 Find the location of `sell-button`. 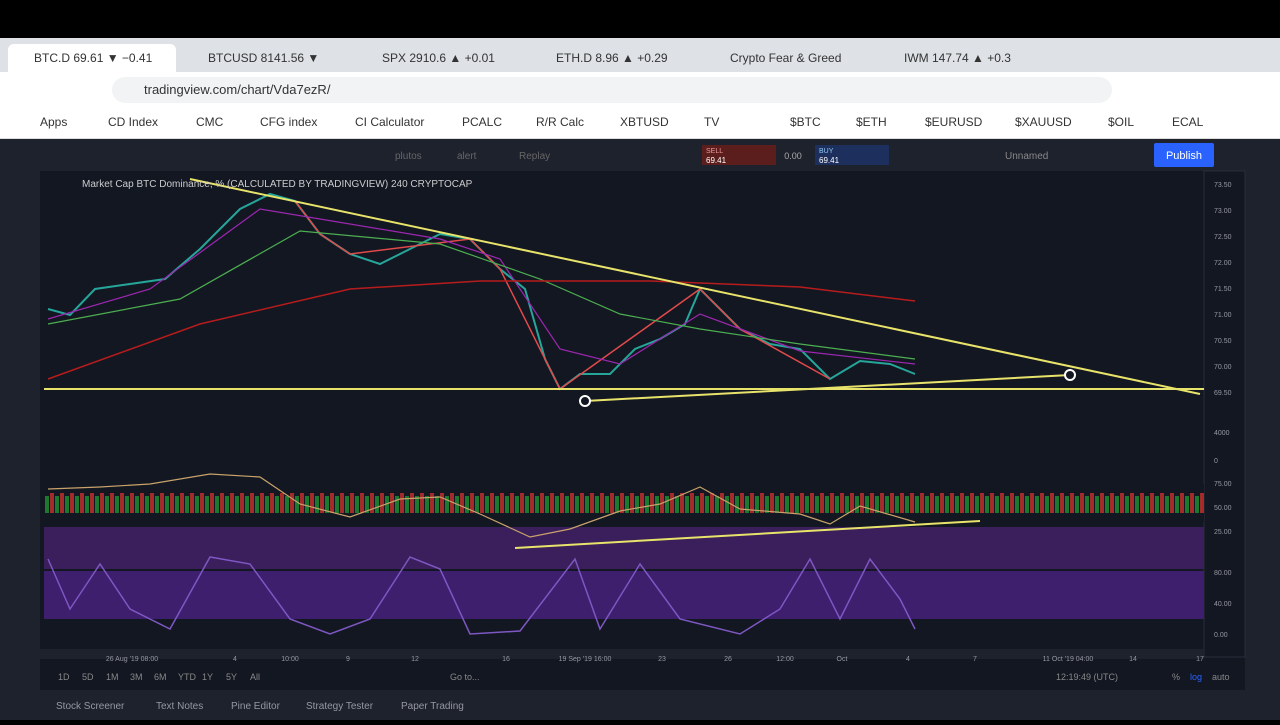

sell-button is located at coordinates (739, 155).